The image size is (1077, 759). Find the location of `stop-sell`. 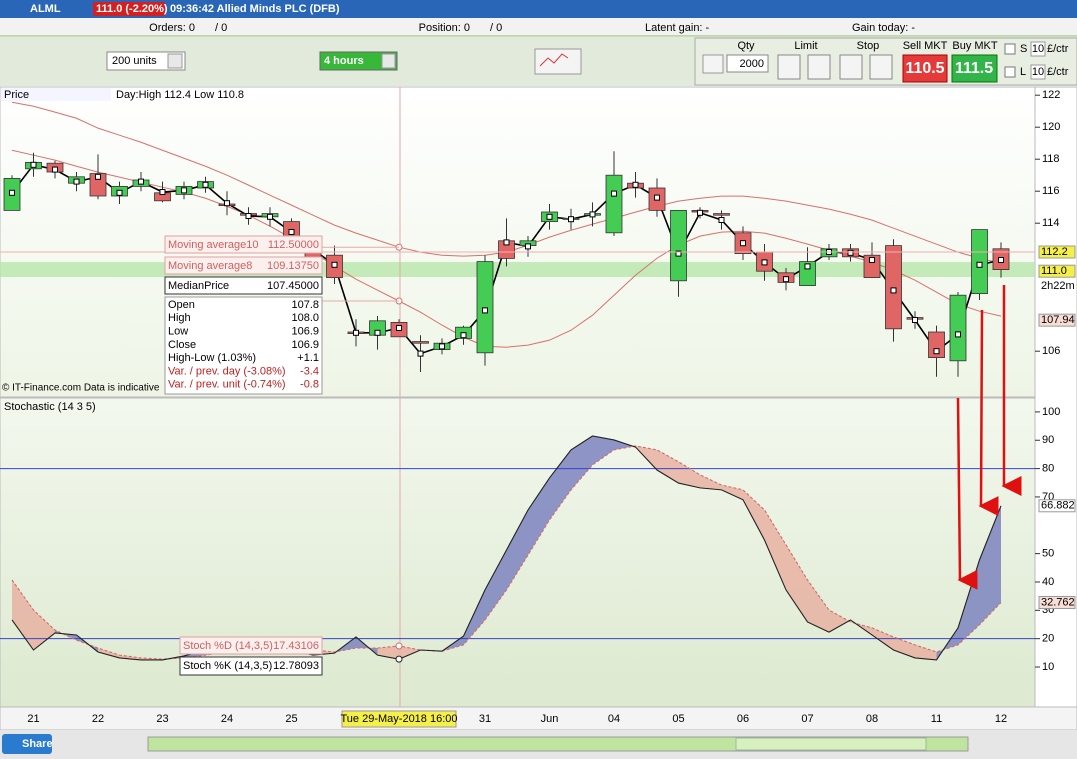

stop-sell is located at coordinates (881, 67).